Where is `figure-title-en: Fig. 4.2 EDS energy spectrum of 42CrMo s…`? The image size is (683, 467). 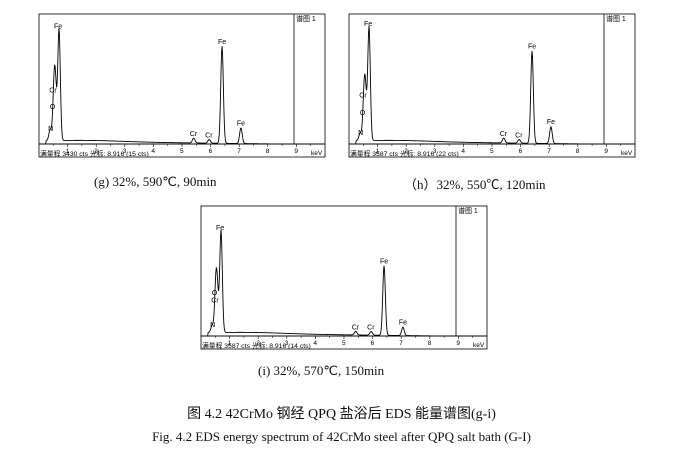 figure-title-en: Fig. 4.2 EDS energy spectrum of 42CrMo s… is located at coordinates (341, 436).